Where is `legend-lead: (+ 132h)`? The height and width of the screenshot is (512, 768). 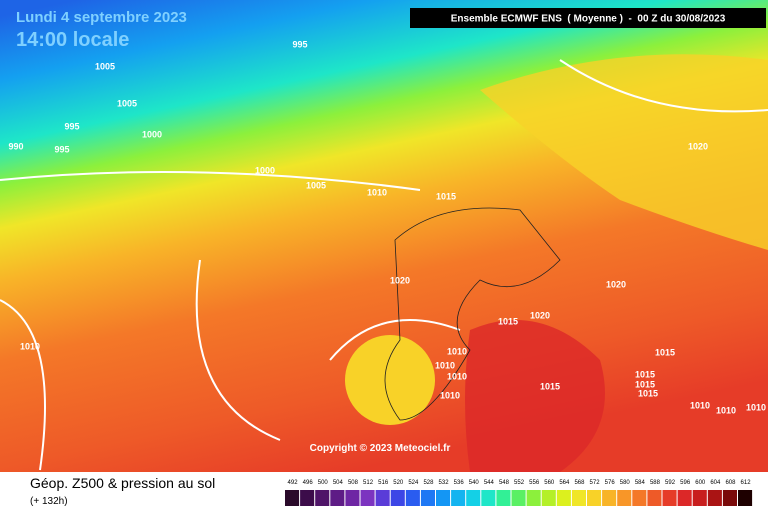 legend-lead: (+ 132h) is located at coordinates (49, 501).